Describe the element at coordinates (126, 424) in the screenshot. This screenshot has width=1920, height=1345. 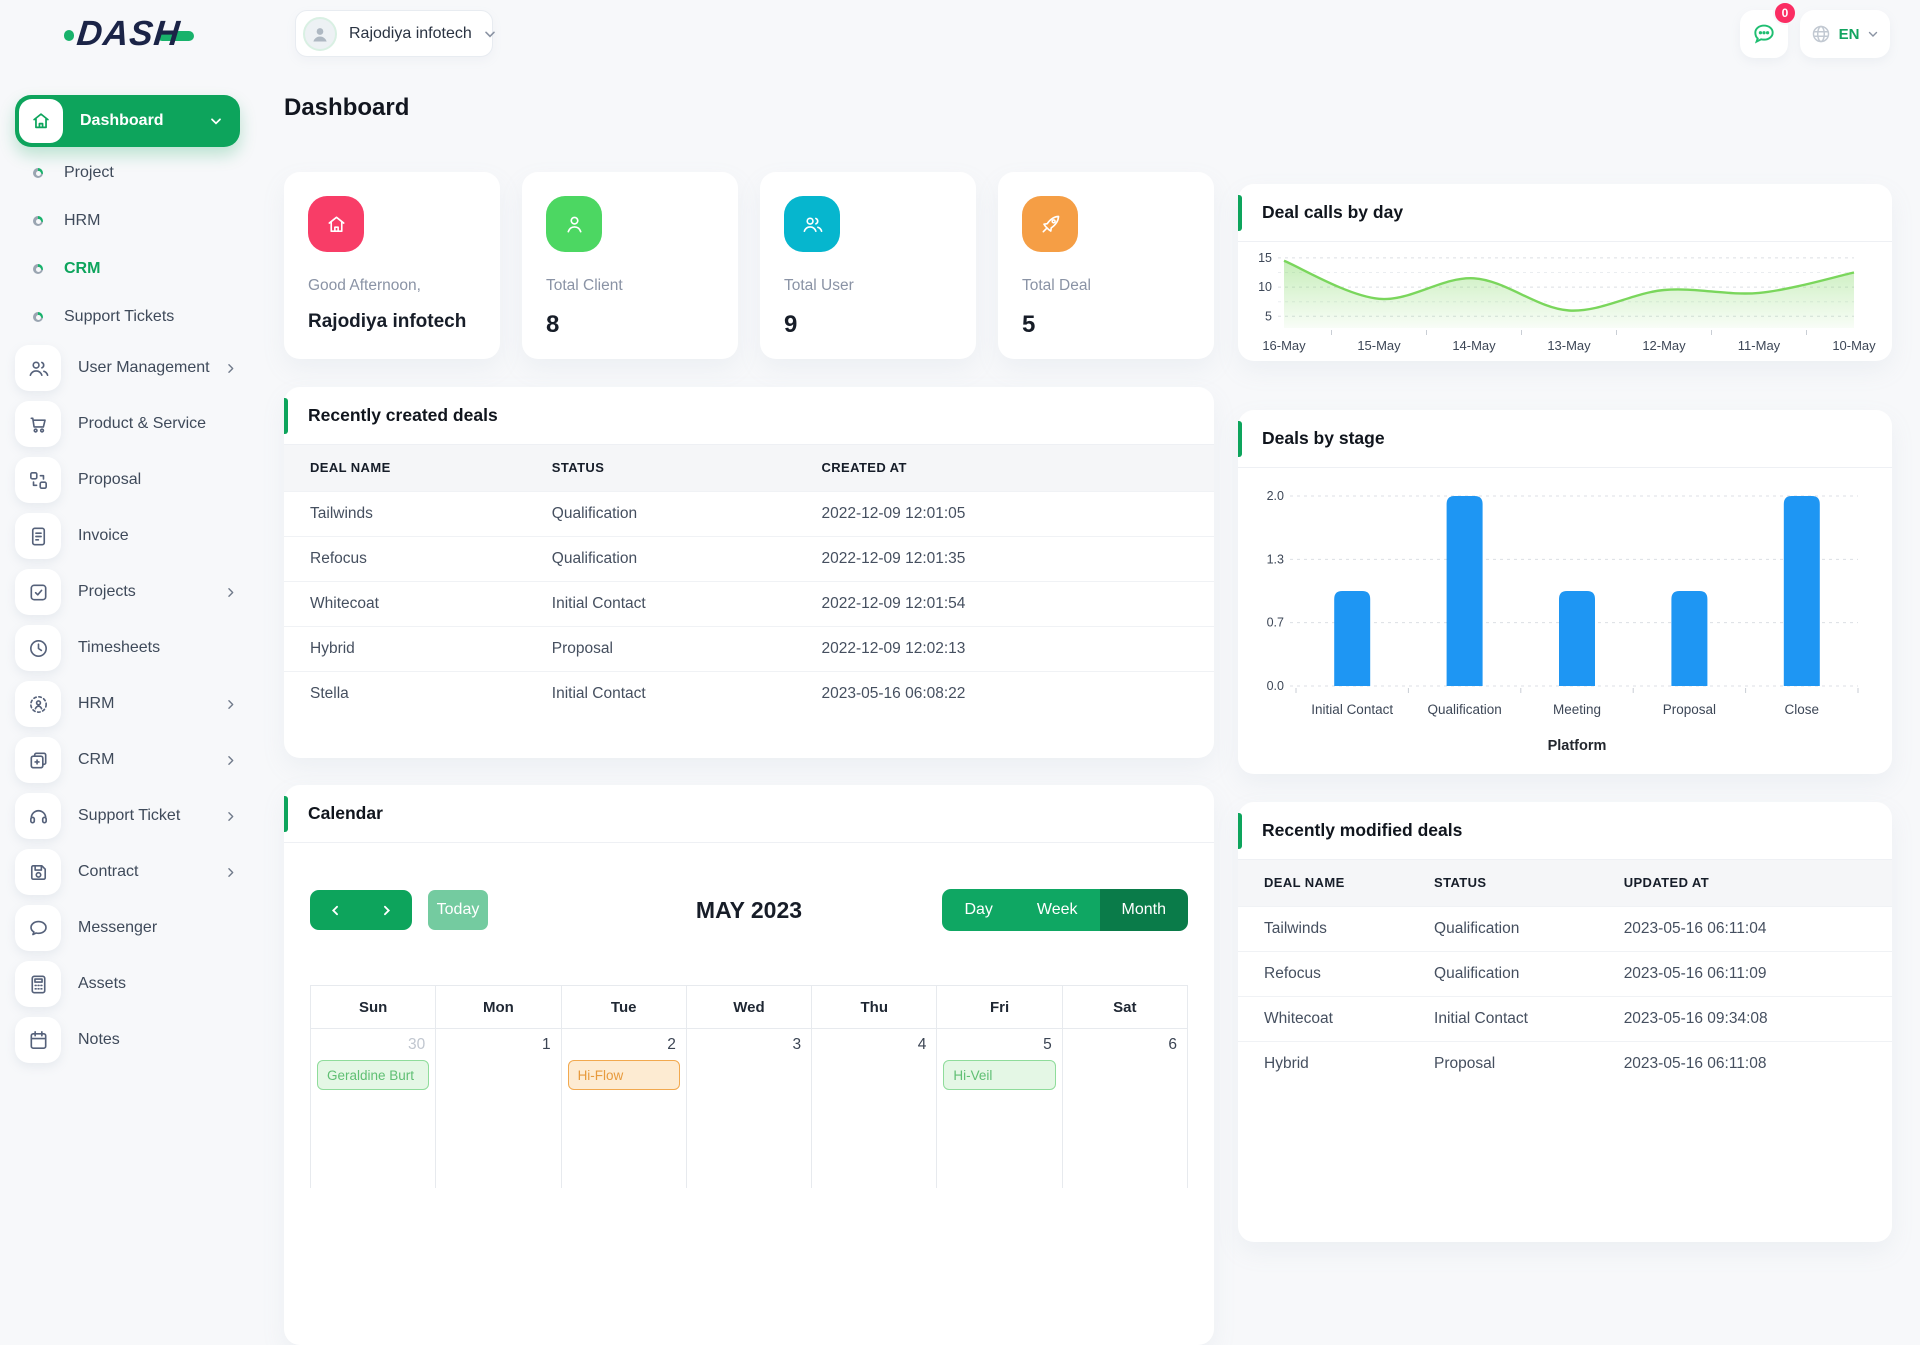
I see `sidebar-item-product-service: Product & Service` at that location.